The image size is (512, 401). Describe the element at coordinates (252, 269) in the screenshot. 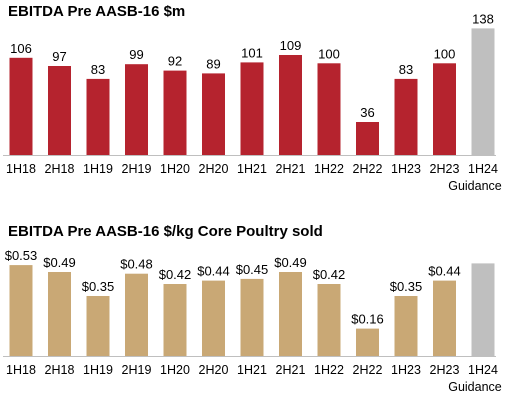

I see `data-label-1h21: $0.45` at that location.